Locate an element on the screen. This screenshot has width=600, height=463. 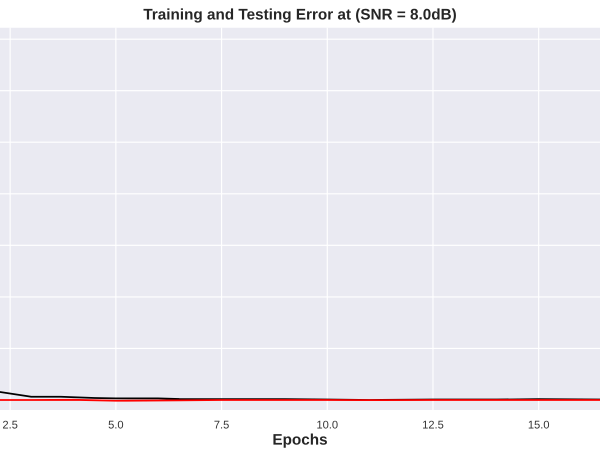
x-tick-label: 7.5 is located at coordinates (221, 424).